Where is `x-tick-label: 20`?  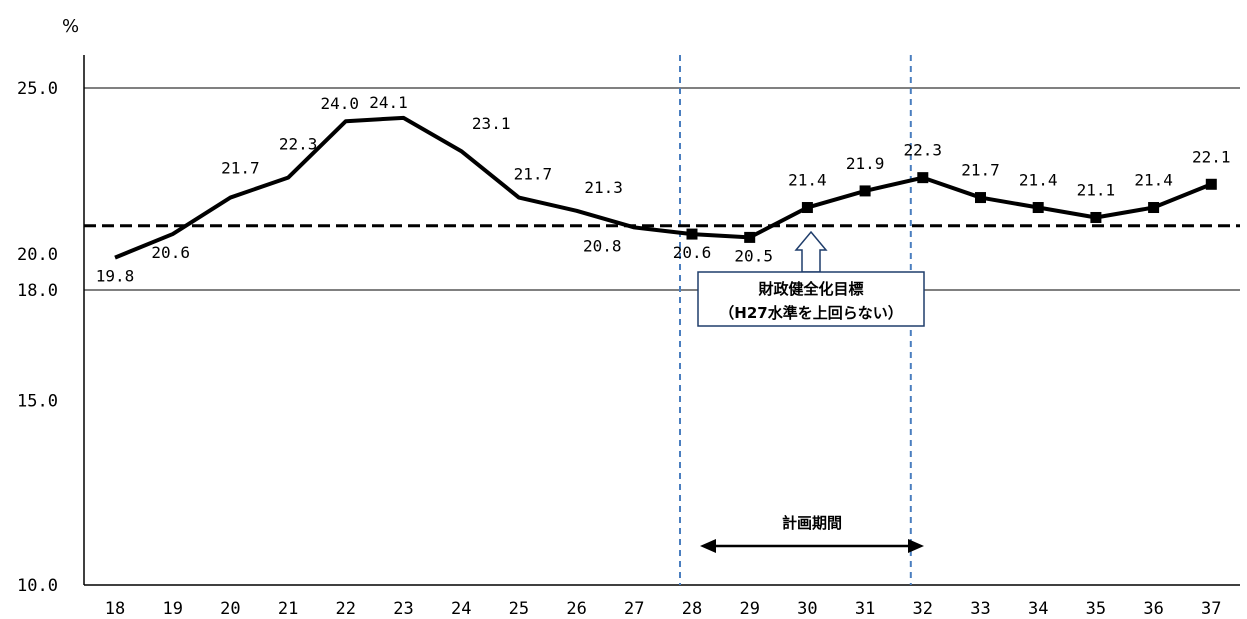 x-tick-label: 20 is located at coordinates (230, 609).